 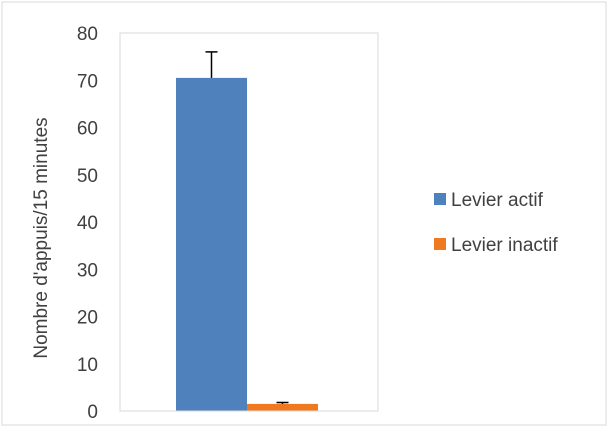 What do you see at coordinates (41, 237) in the screenshot?
I see `y-axis-label: Nombre d'appuis/15 minutes` at bounding box center [41, 237].